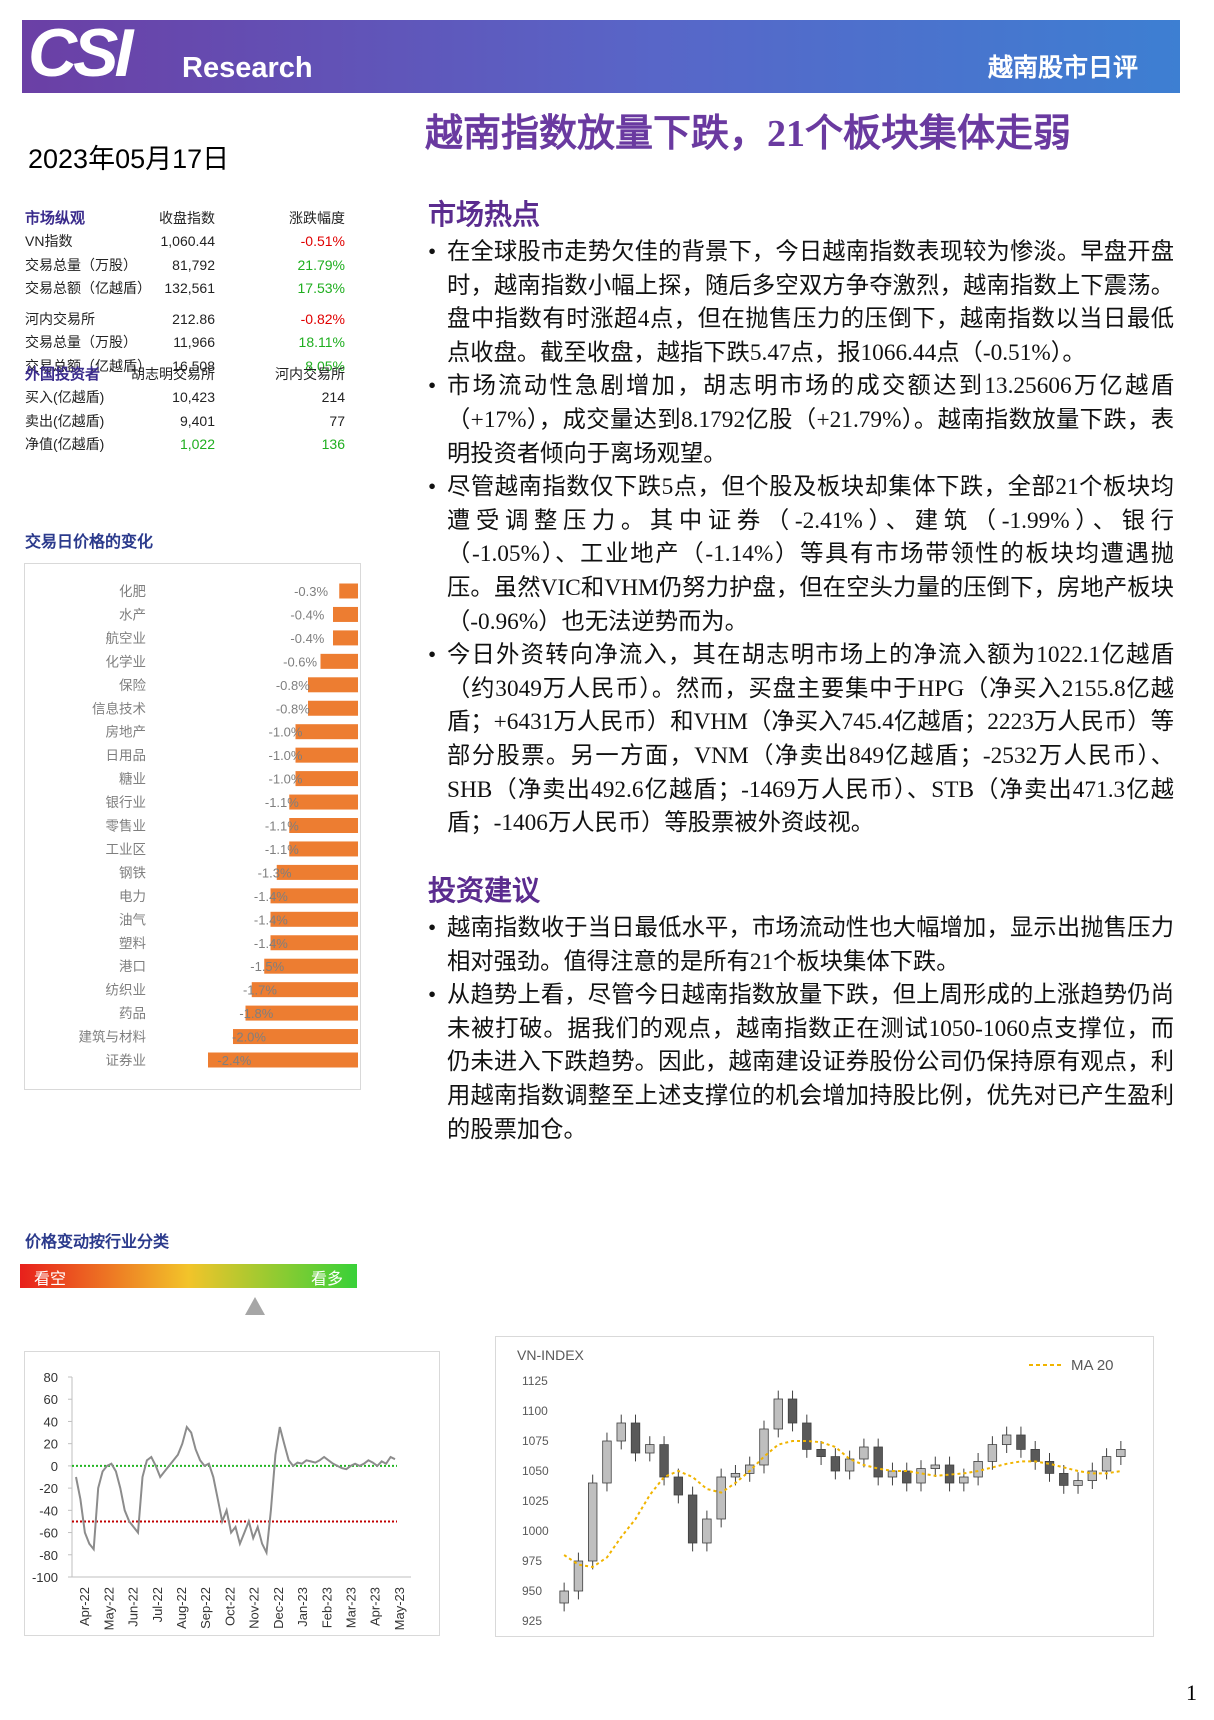  What do you see at coordinates (185, 342) in the screenshot?
I see `table-row: 交易总量（万股） 11,966 18.11%` at bounding box center [185, 342].